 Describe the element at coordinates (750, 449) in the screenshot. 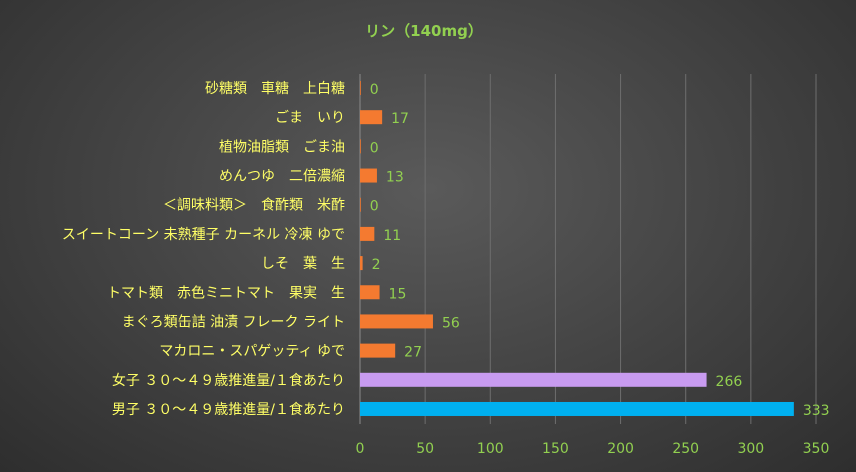

I see `x-tick-label: 300` at that location.